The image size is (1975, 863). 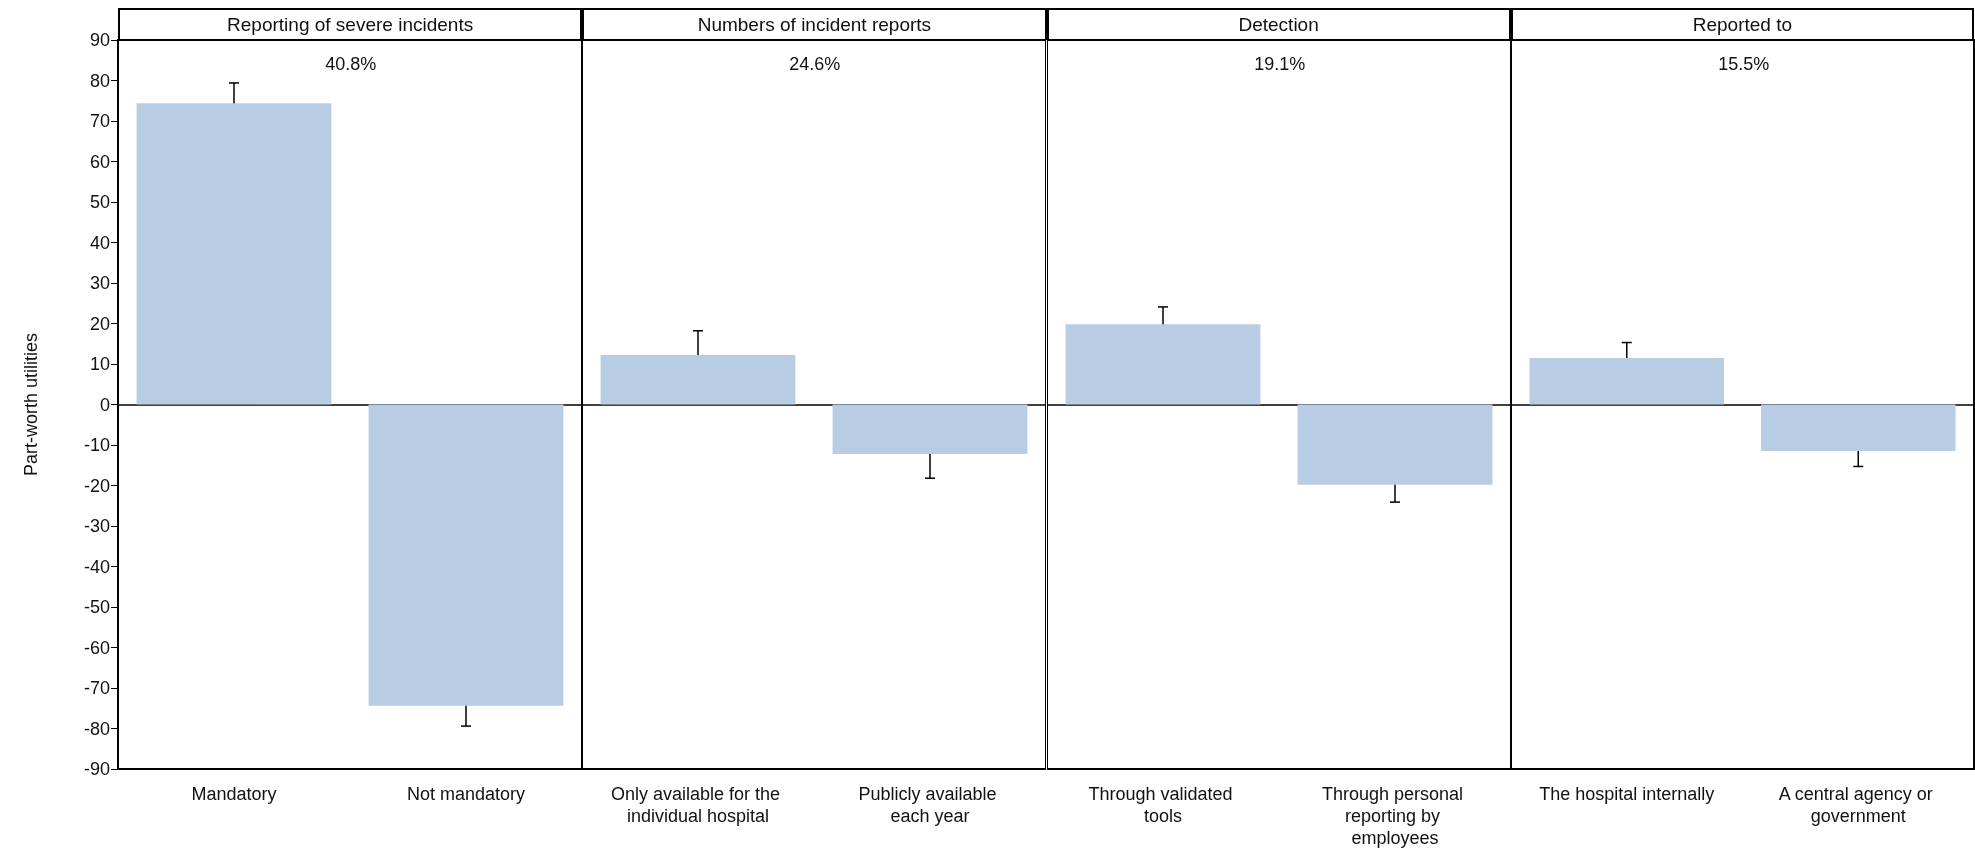 I want to click on x-tick-label: Not mandatory, so click(x=466, y=794).